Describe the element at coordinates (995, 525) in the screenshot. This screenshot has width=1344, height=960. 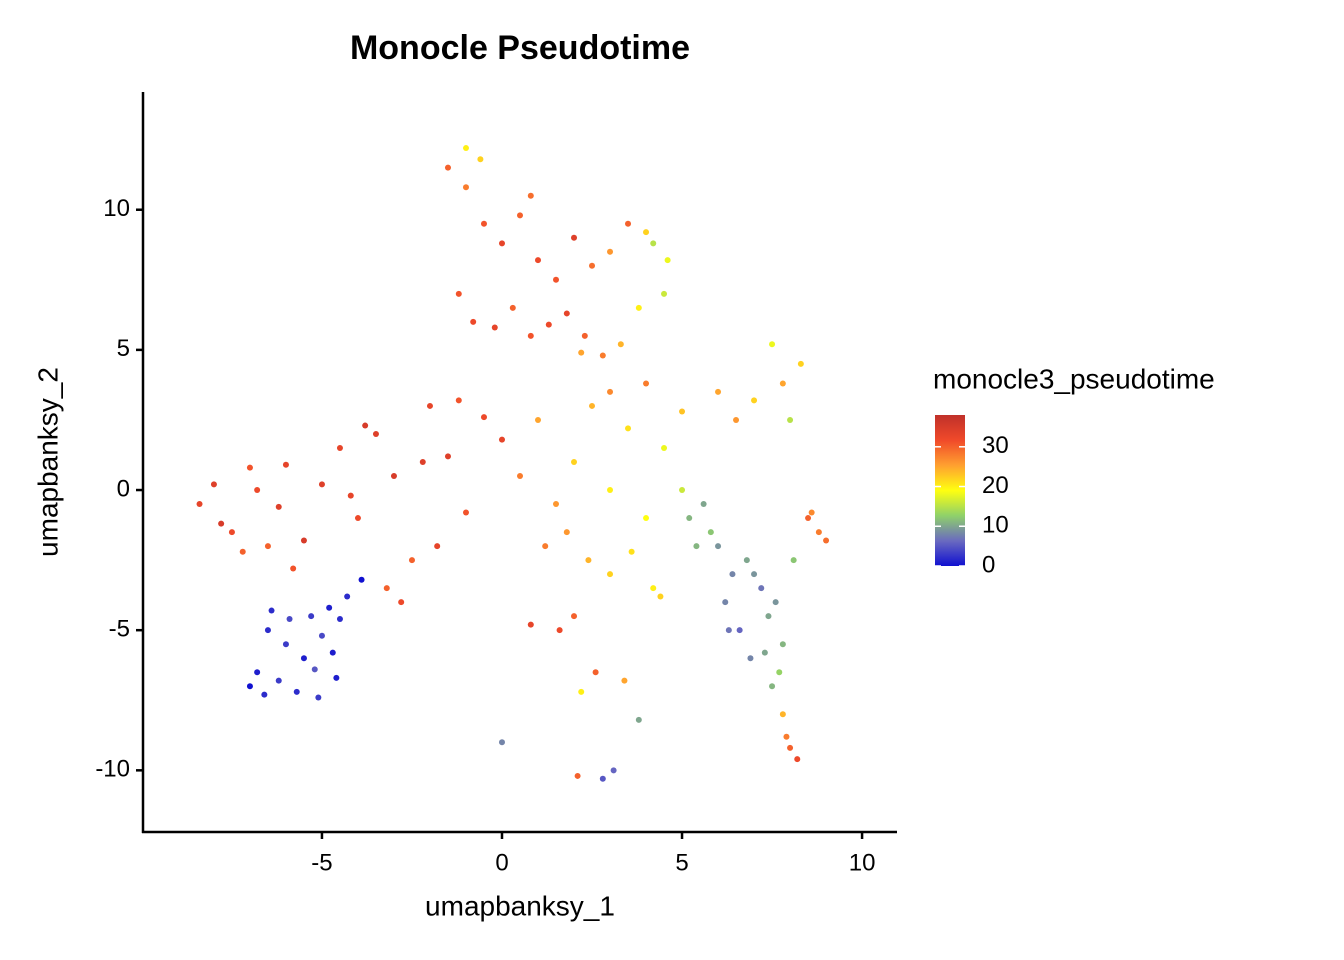
I see `colorbar-tick-label: 10` at that location.